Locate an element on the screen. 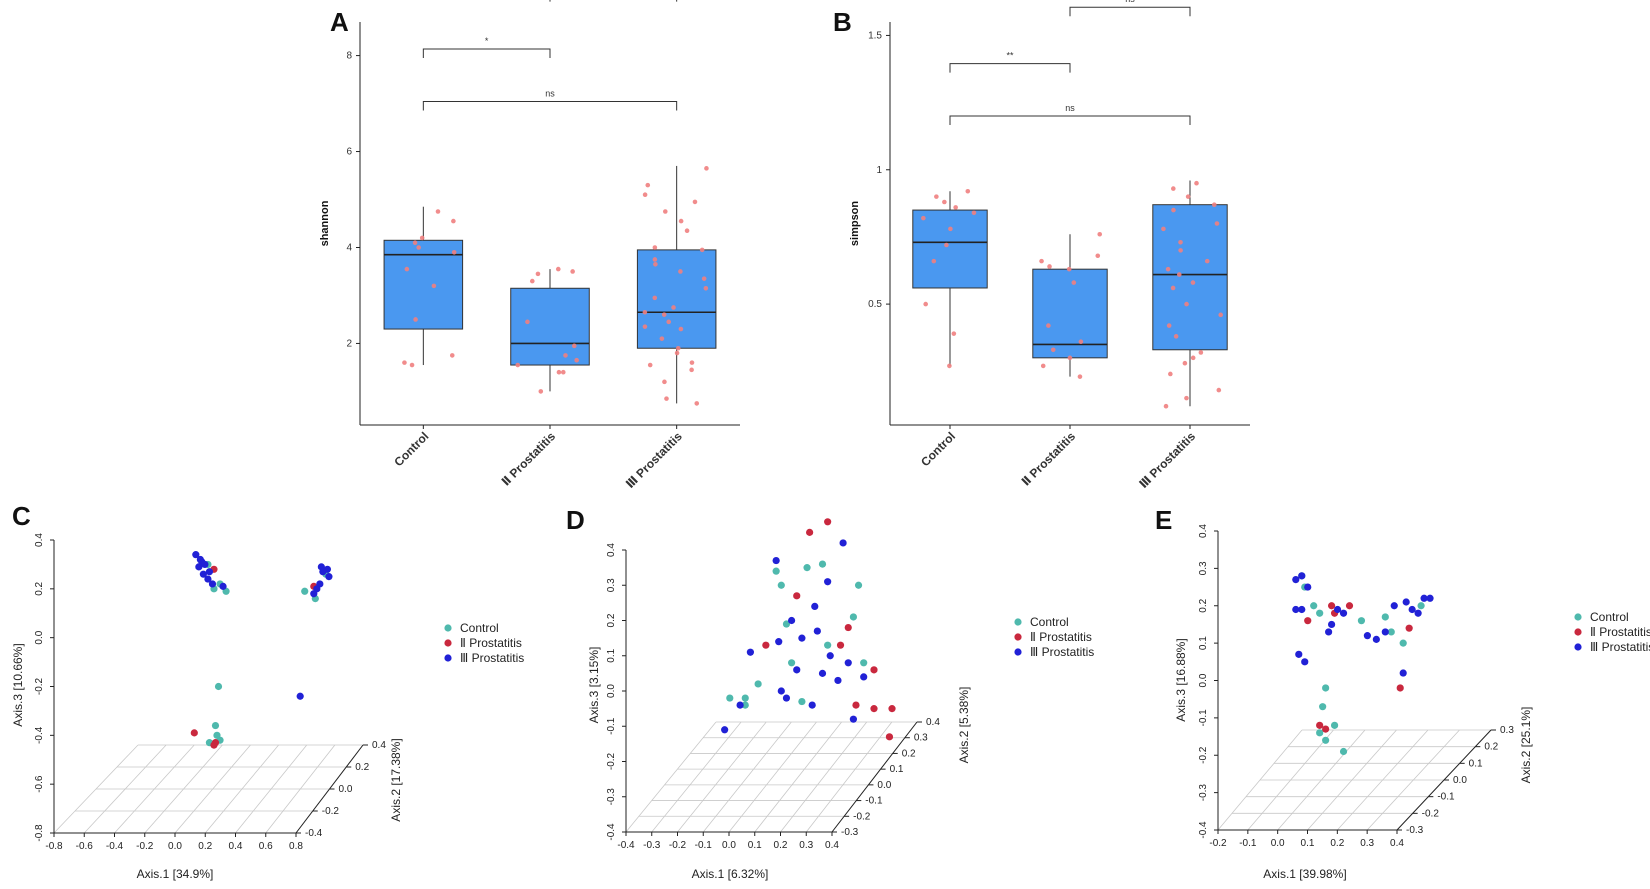 This screenshot has height=889, width=1650. x-tick-label: 0.0 is located at coordinates (729, 845).